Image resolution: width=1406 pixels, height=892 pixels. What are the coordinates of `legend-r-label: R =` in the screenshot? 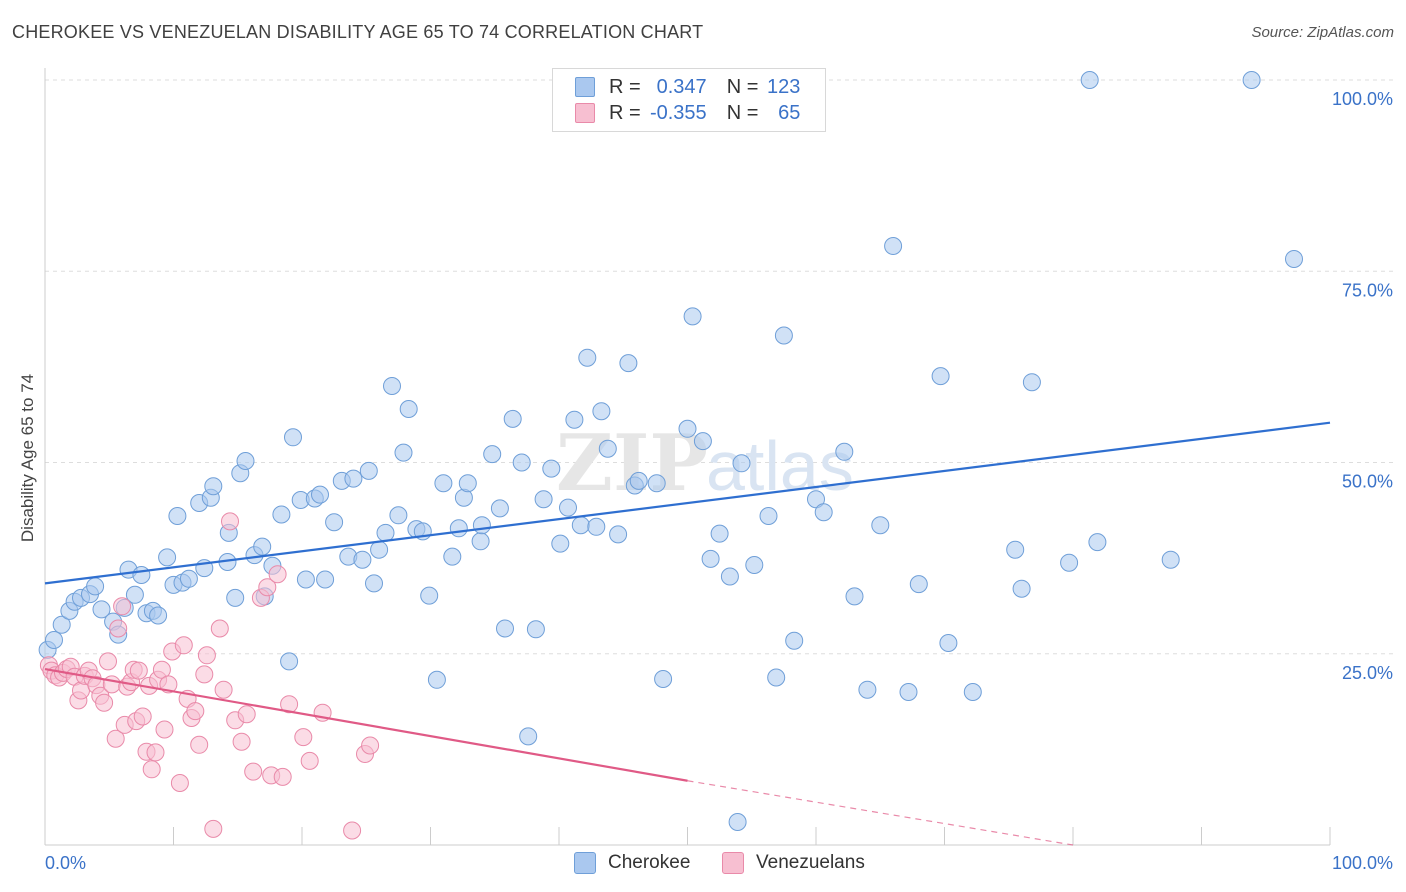 It's located at (625, 86).